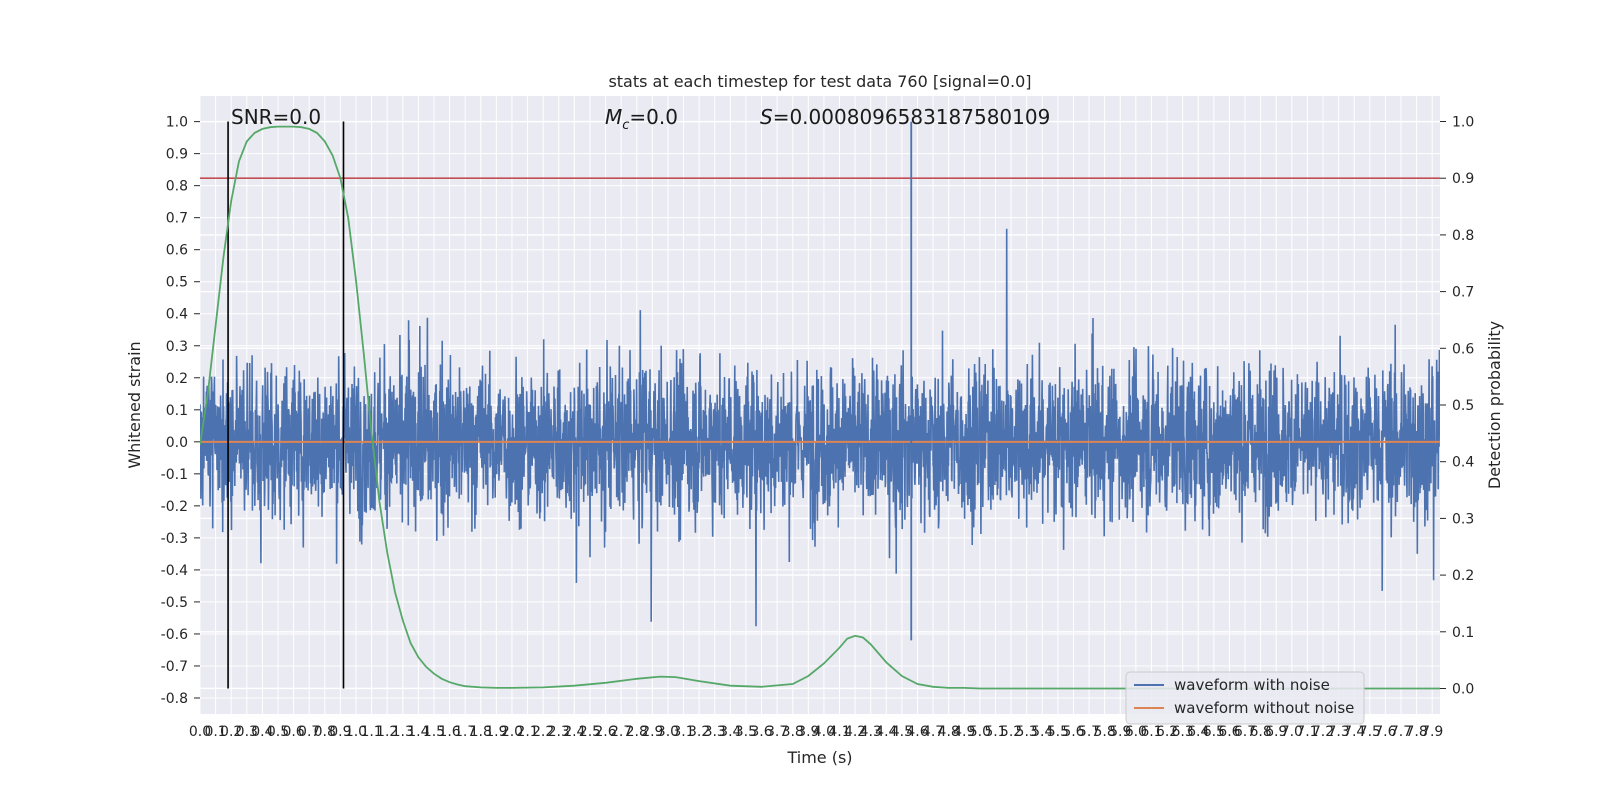 The height and width of the screenshot is (800, 1600). What do you see at coordinates (949, 732) in the screenshot?
I see `x-tick-label: 4.8` at bounding box center [949, 732].